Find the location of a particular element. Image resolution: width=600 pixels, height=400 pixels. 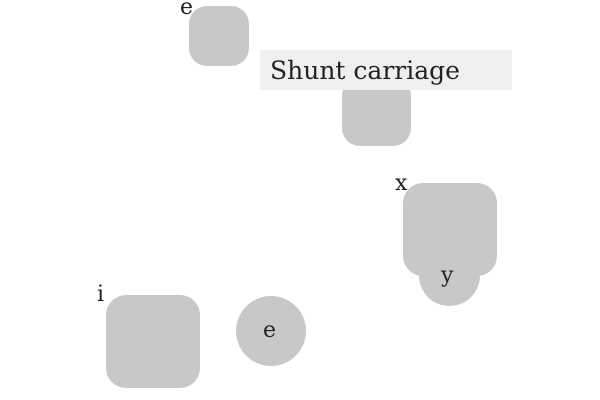

label-bottom-circle: e is located at coordinates (270, 330).